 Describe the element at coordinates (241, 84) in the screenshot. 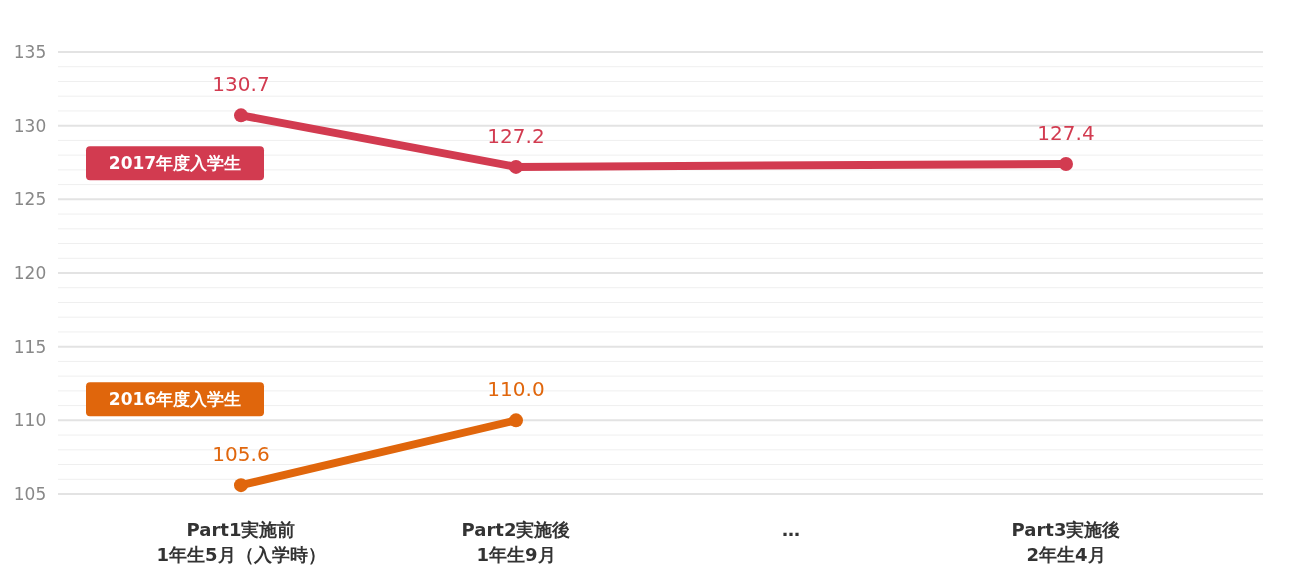

I see `data-label: 130.7` at that location.